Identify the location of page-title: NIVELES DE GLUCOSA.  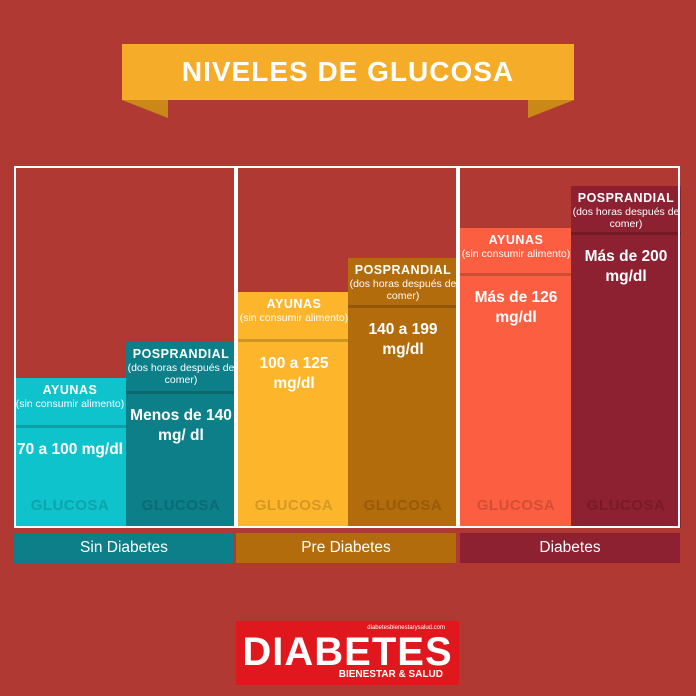
(348, 71).